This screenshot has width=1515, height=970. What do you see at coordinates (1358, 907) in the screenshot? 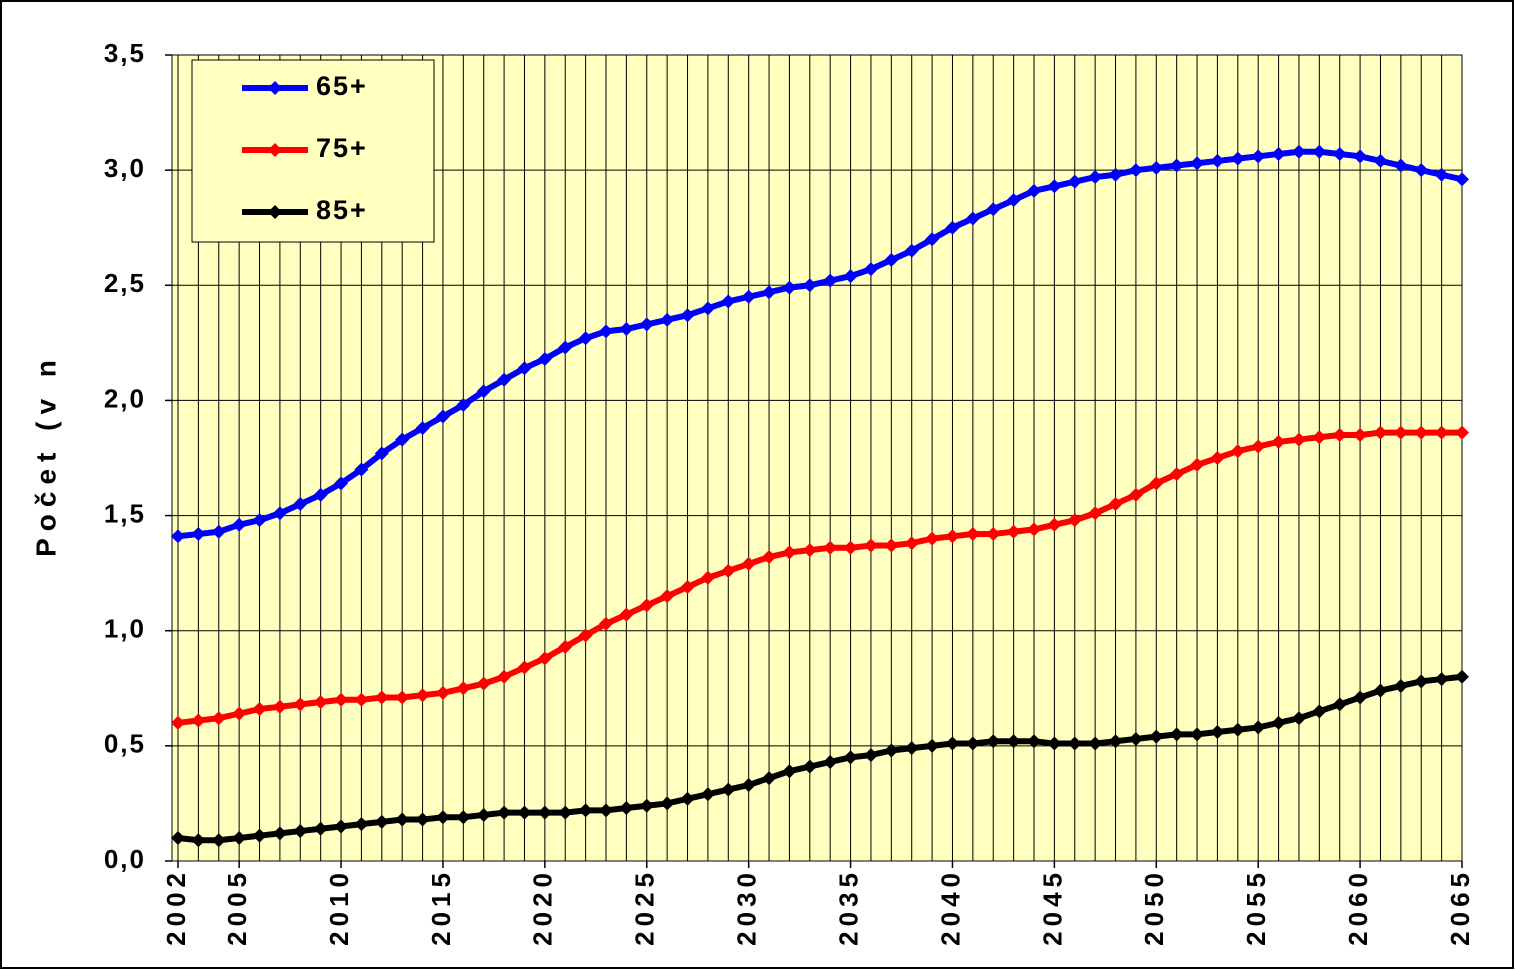
I see `x-tick-label: 2060` at bounding box center [1358, 907].